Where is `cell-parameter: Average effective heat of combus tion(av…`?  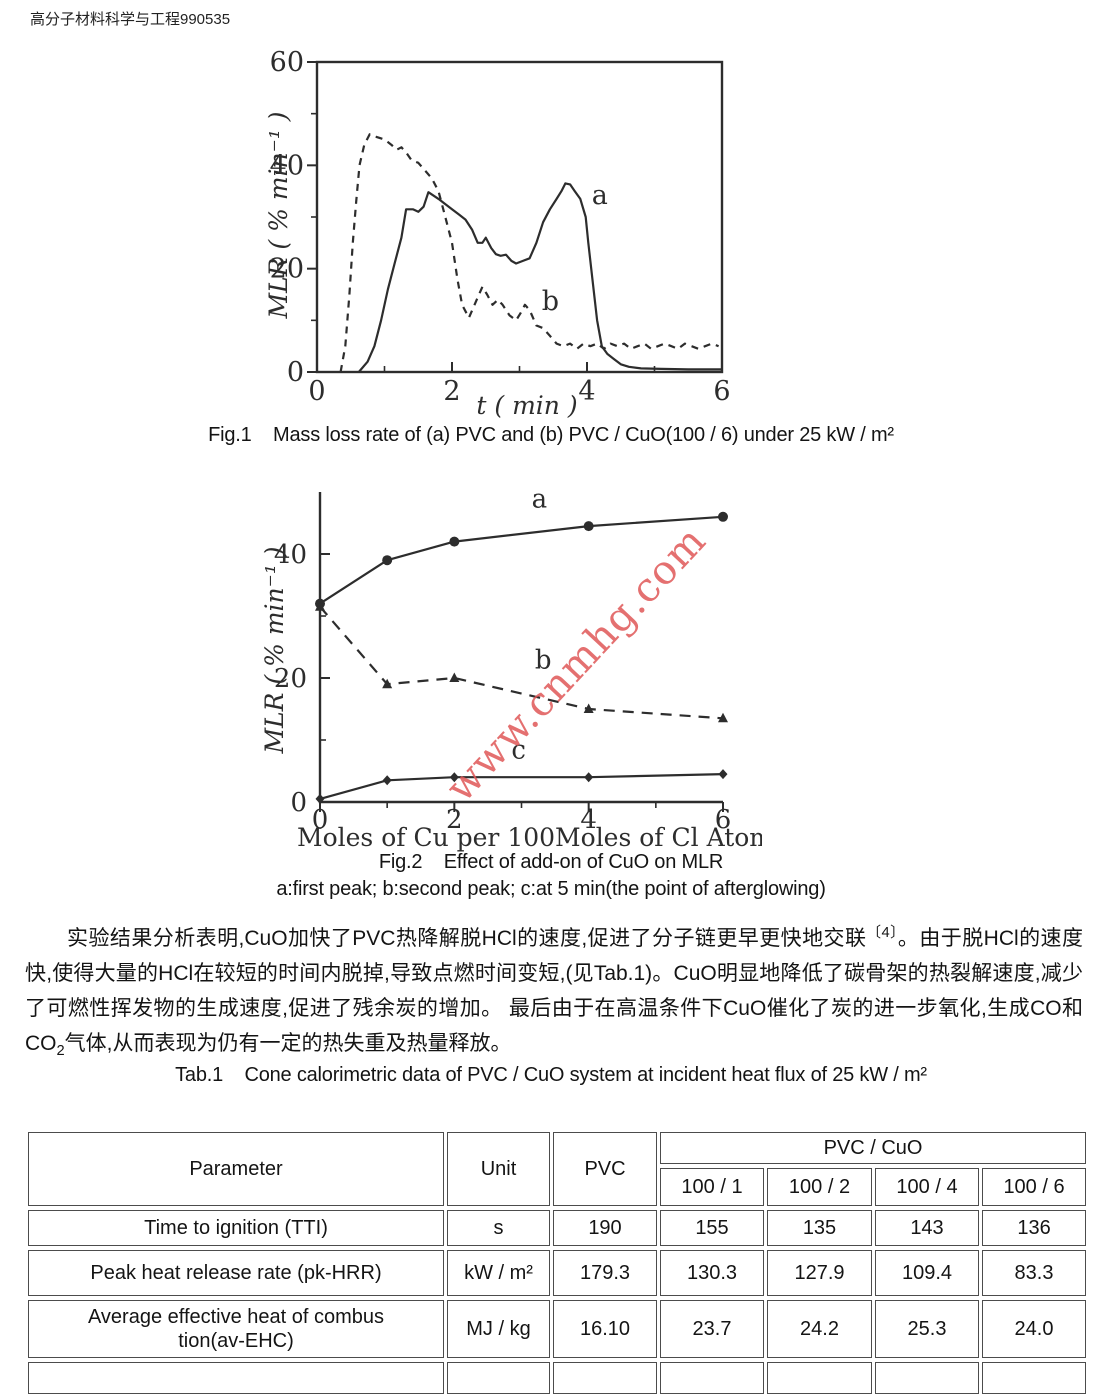 cell-parameter: Average effective heat of combus tion(av… is located at coordinates (236, 1329).